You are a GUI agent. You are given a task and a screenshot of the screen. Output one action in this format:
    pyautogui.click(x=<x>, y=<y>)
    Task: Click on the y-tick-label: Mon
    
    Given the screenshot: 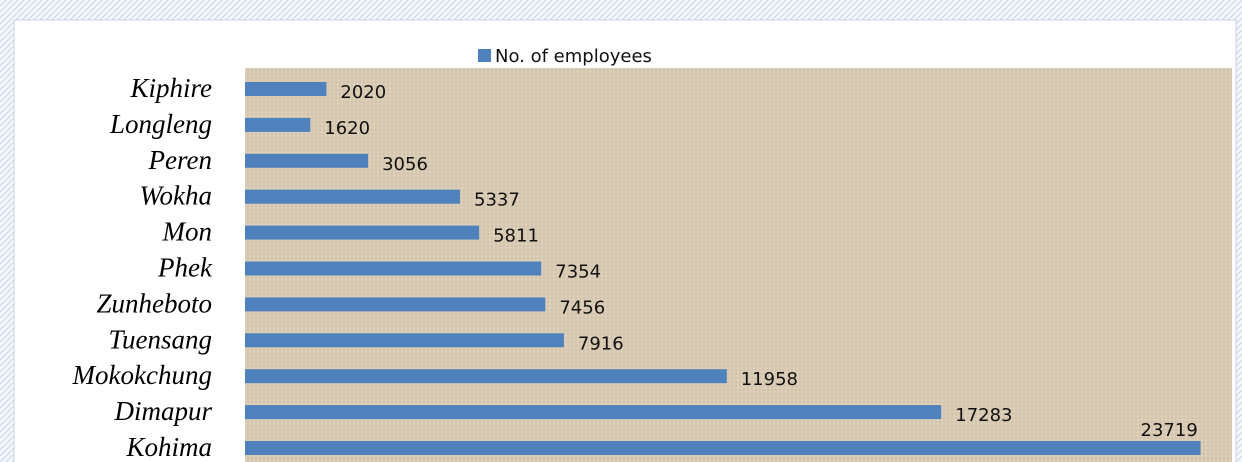 What is the action you would take?
    pyautogui.click(x=187, y=232)
    